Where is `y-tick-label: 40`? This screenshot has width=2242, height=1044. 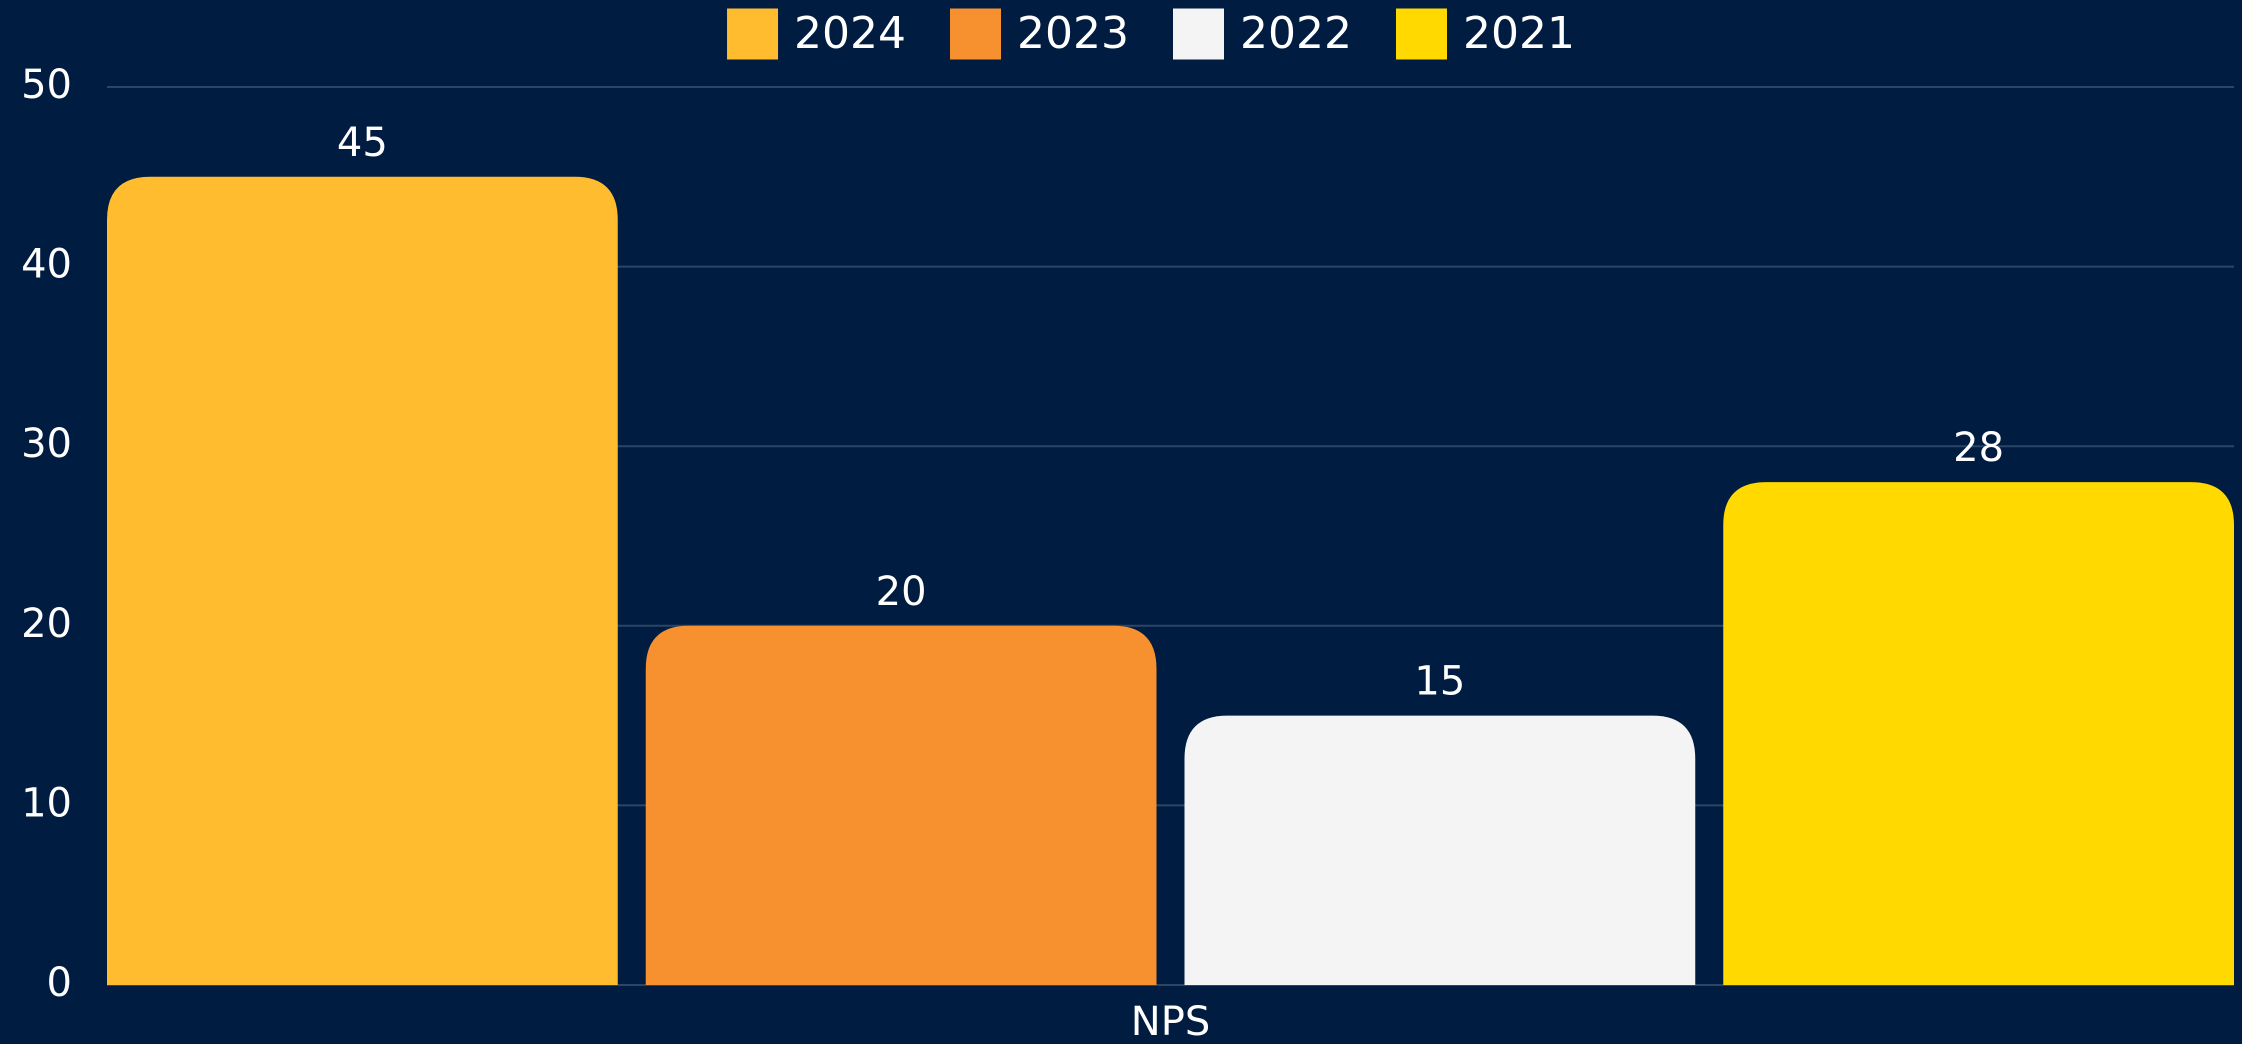 y-tick-label: 40 is located at coordinates (46, 265).